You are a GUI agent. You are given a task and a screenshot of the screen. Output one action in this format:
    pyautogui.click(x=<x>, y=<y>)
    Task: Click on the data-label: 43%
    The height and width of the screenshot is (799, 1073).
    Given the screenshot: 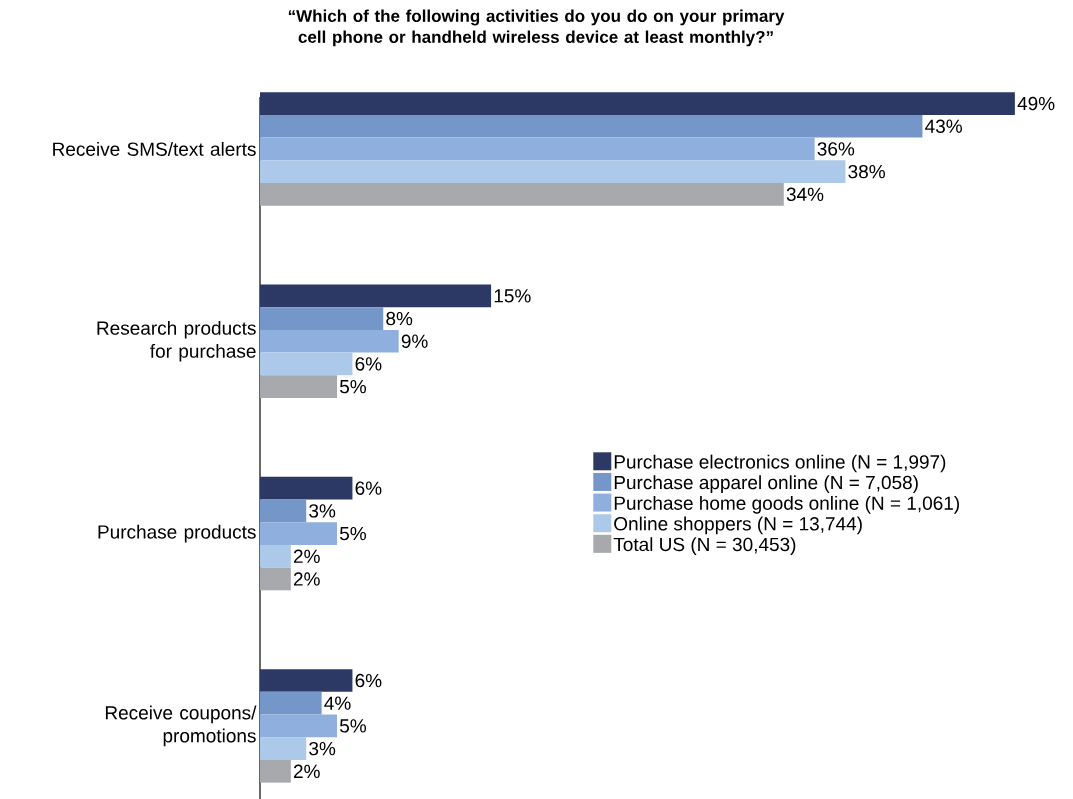 What is the action you would take?
    pyautogui.click(x=943, y=126)
    